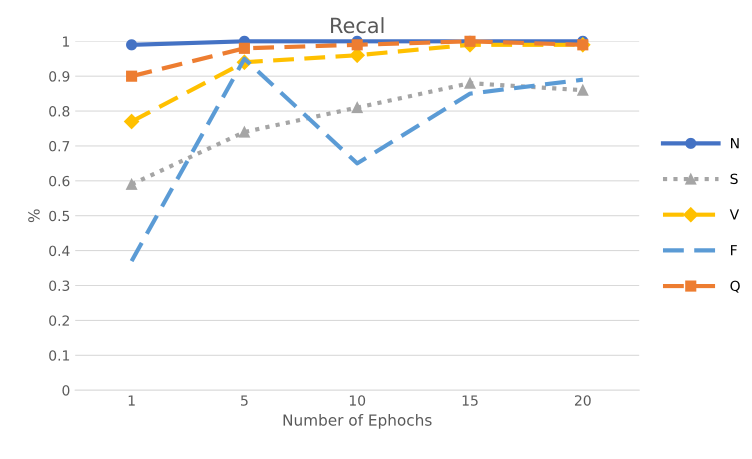  I want to click on x-tick-label: 5, so click(244, 400).